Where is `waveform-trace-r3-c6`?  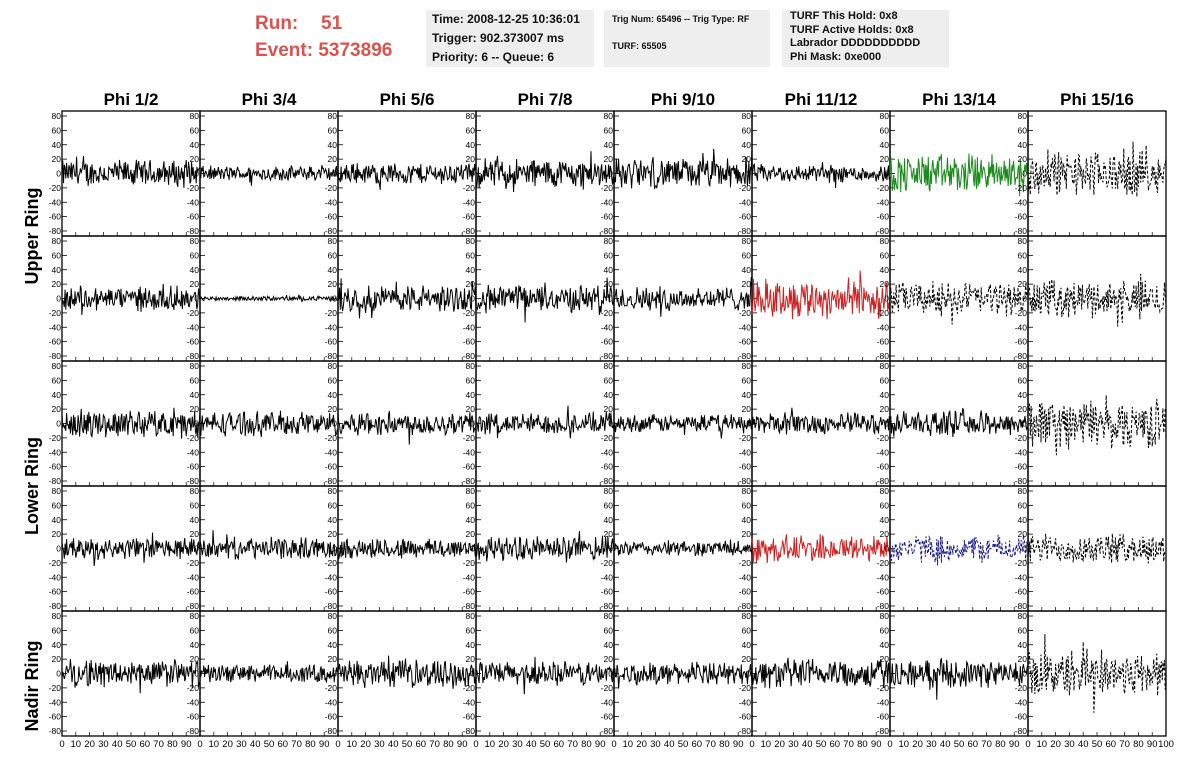 waveform-trace-r3-c6 is located at coordinates (821, 421).